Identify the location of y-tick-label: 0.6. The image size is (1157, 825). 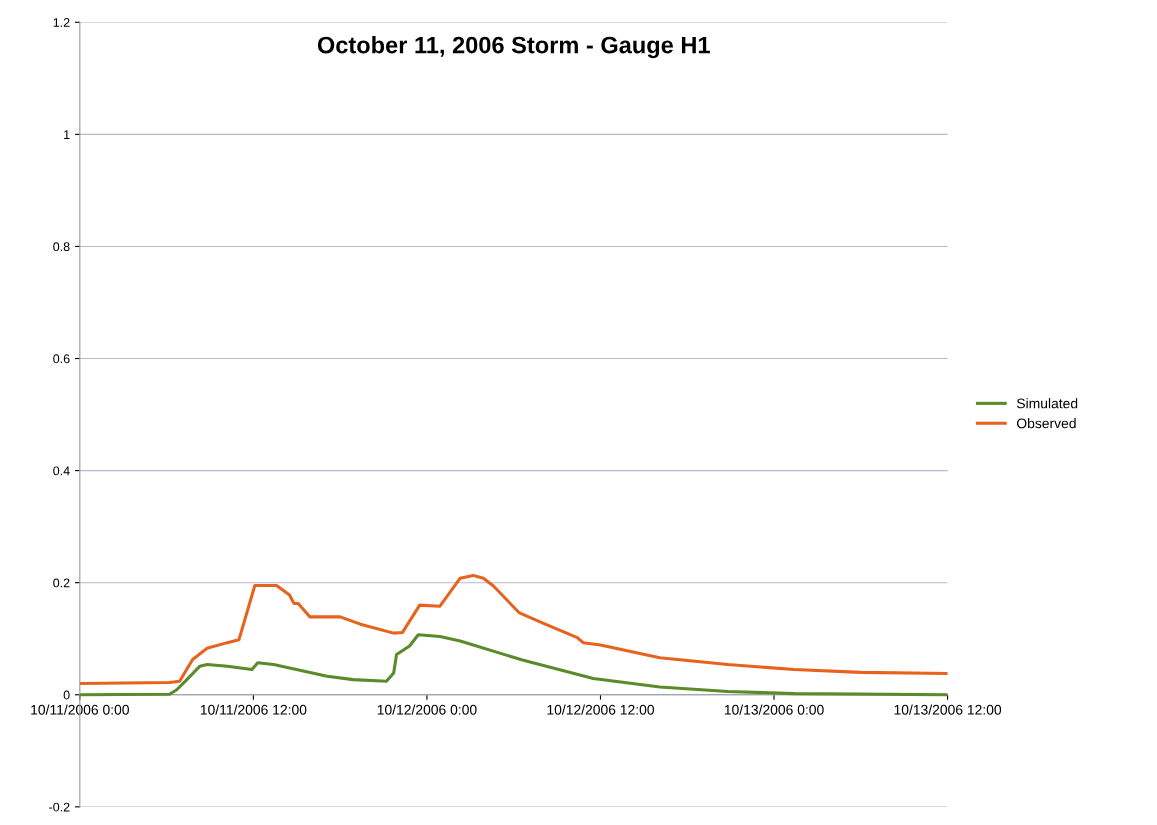
(61, 359).